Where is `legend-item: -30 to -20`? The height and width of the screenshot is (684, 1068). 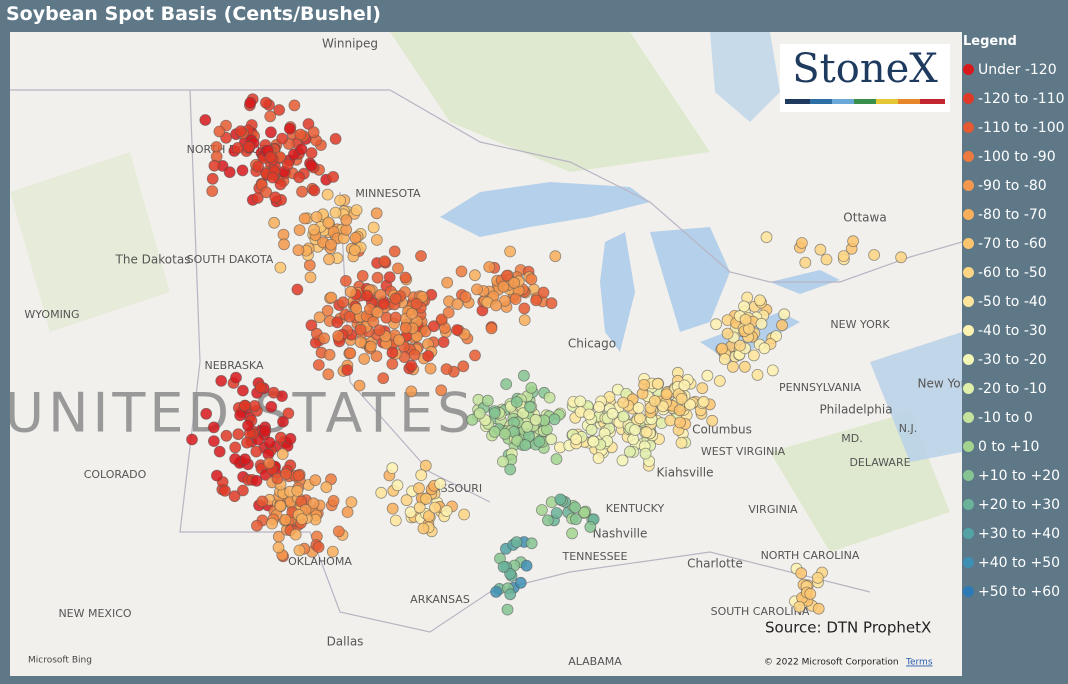
legend-item: -30 to -20 is located at coordinates (1015, 359).